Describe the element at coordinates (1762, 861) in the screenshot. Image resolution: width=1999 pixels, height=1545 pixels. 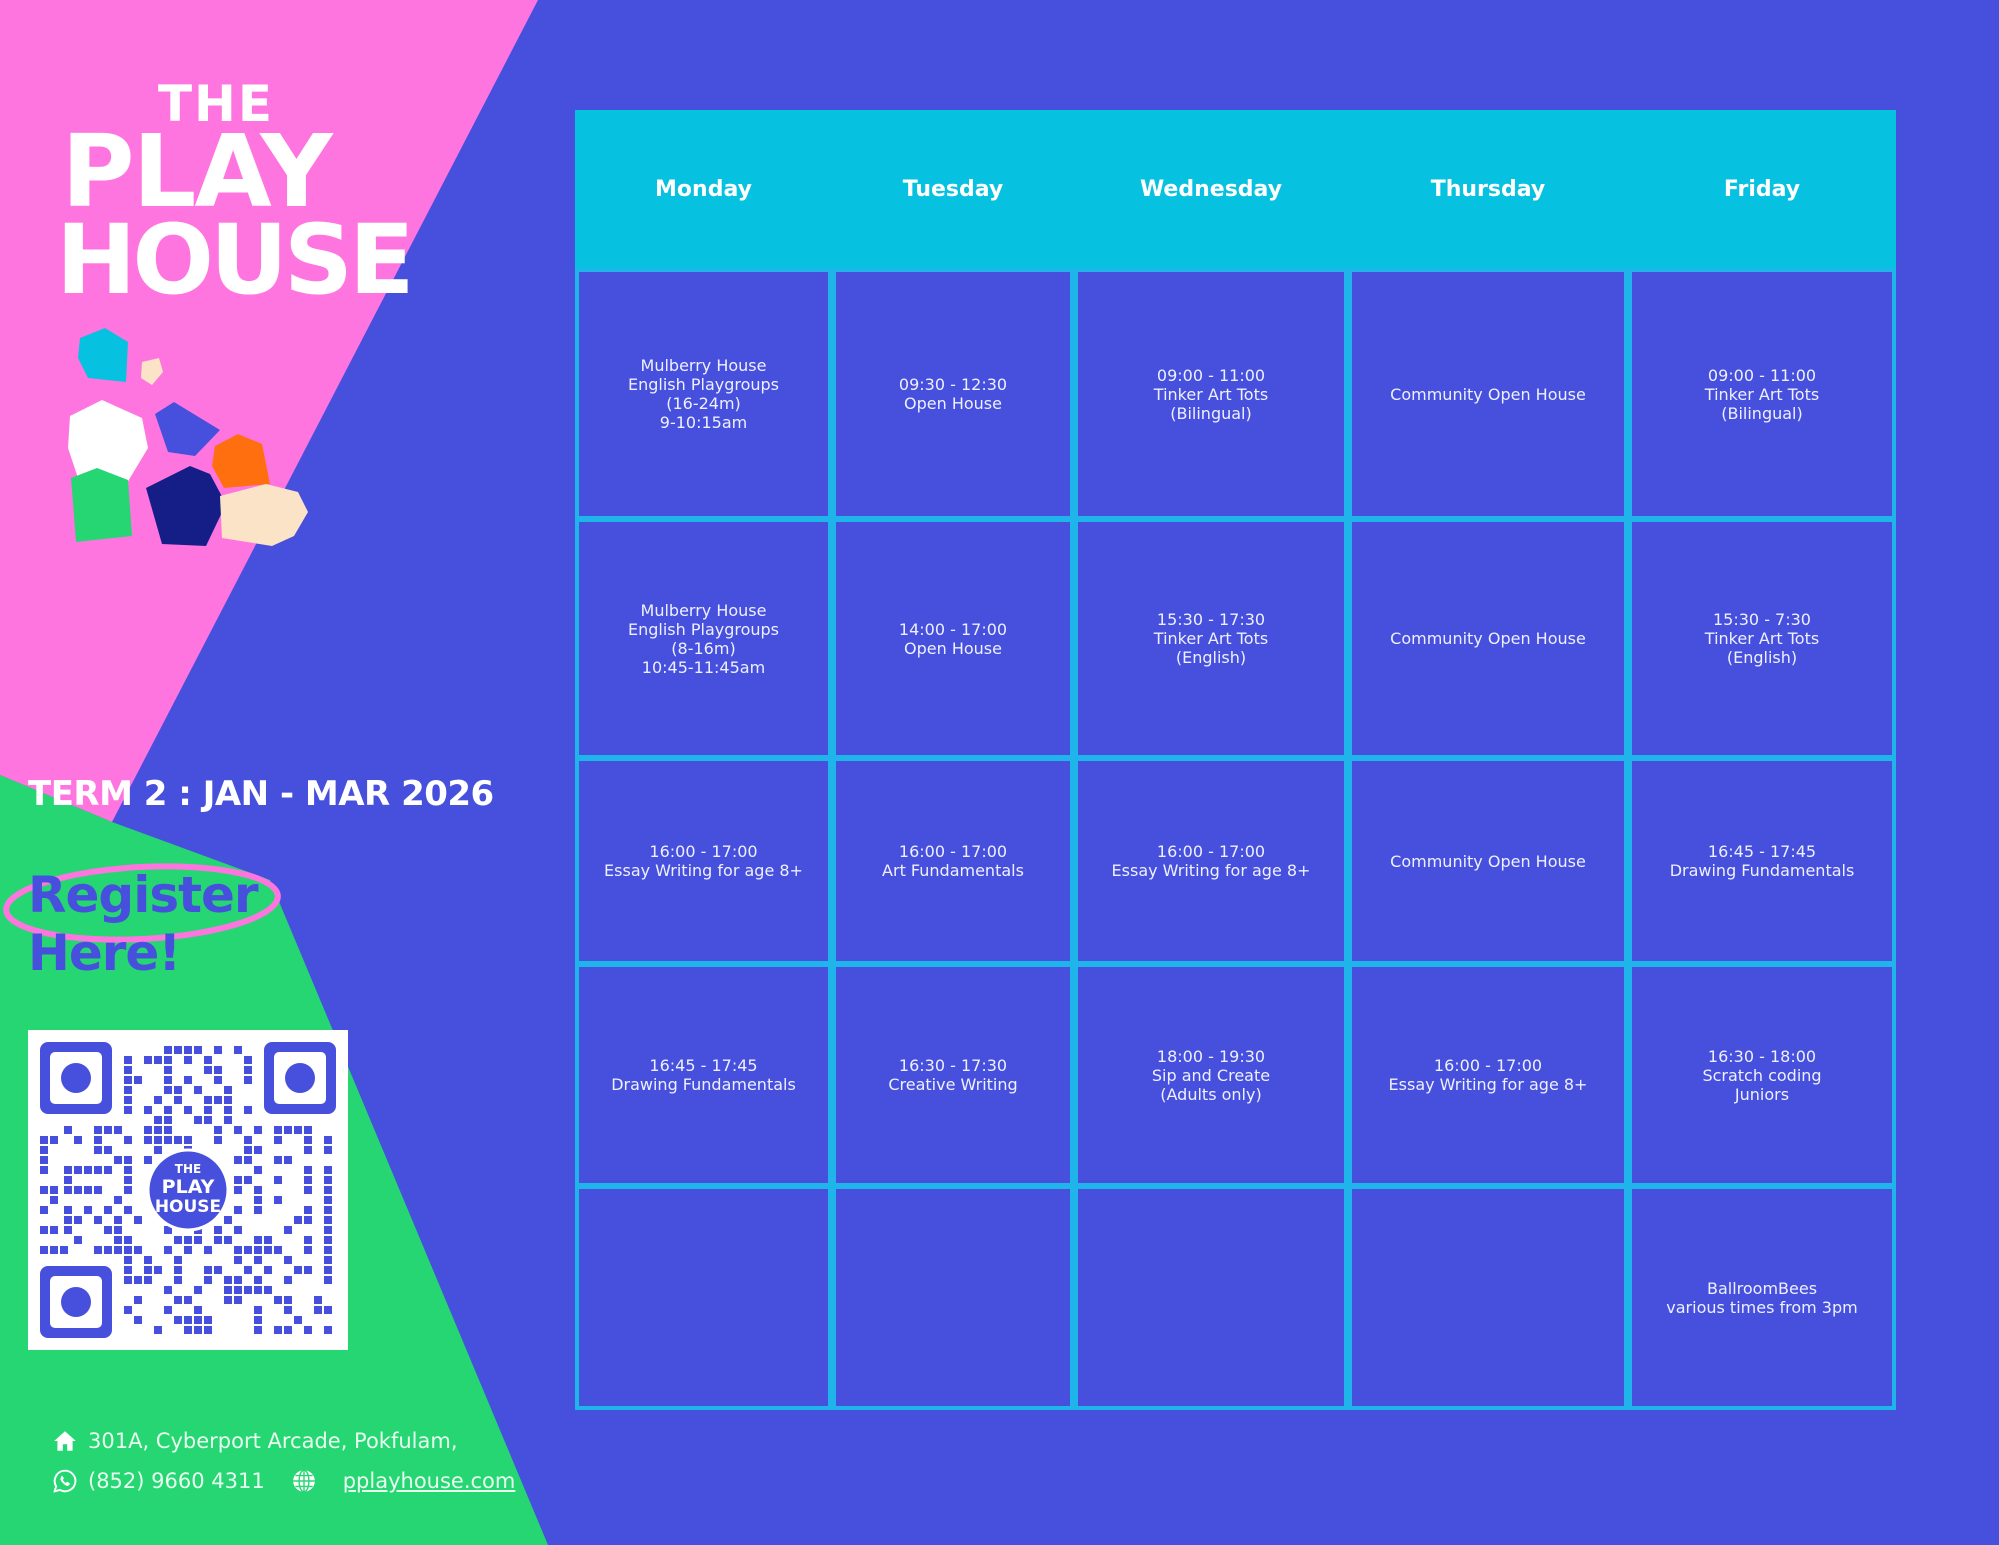
I see `schedule-cell-fri-3: 16:45 - 17:45 Drawing Fundamentals` at that location.